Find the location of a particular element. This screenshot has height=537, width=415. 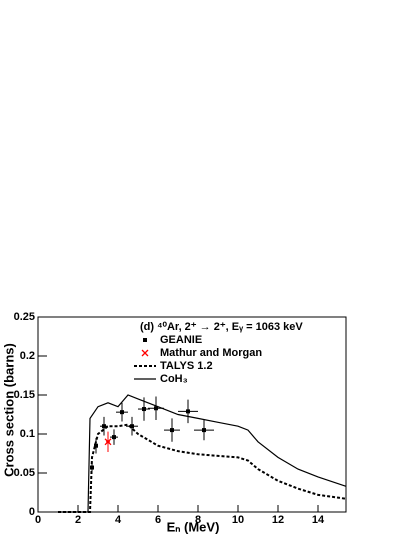

y-tick-label: 0.25 is located at coordinates (24, 317).